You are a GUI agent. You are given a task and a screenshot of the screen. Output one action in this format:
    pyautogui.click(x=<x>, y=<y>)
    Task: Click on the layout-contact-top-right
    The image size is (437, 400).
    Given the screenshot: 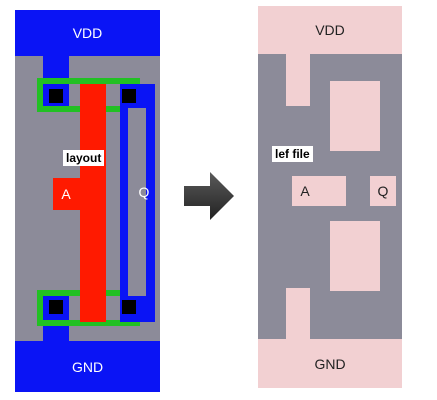 What is the action you would take?
    pyautogui.click(x=129, y=96)
    